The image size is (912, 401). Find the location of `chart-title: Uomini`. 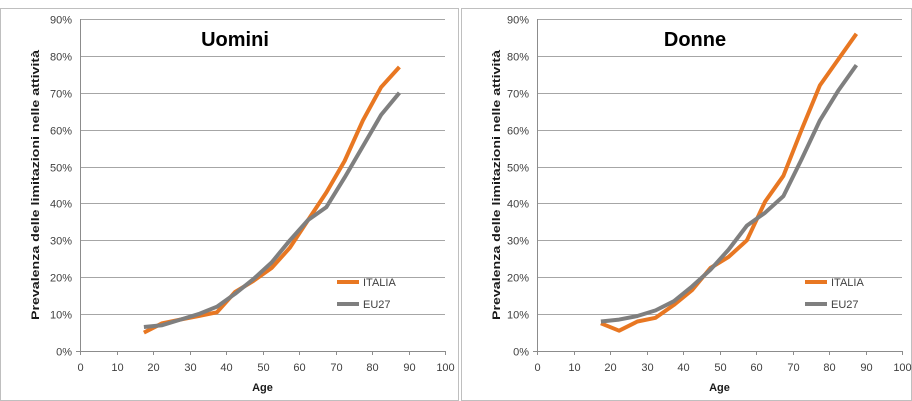

chart-title: Uomini is located at coordinates (235, 40).